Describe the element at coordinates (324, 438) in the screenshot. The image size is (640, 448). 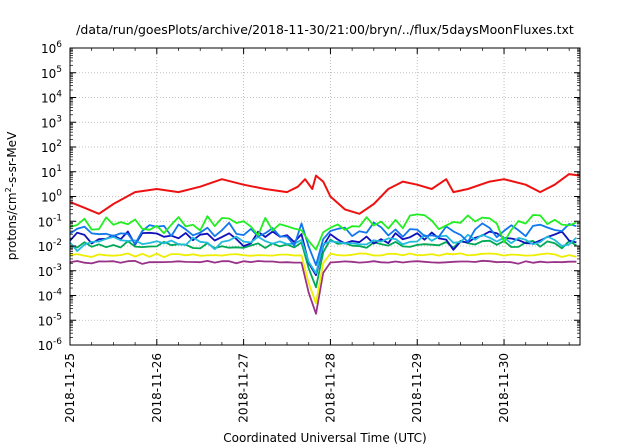
I see `x-axis-title: Coordinated Universal Time (UTC)` at that location.